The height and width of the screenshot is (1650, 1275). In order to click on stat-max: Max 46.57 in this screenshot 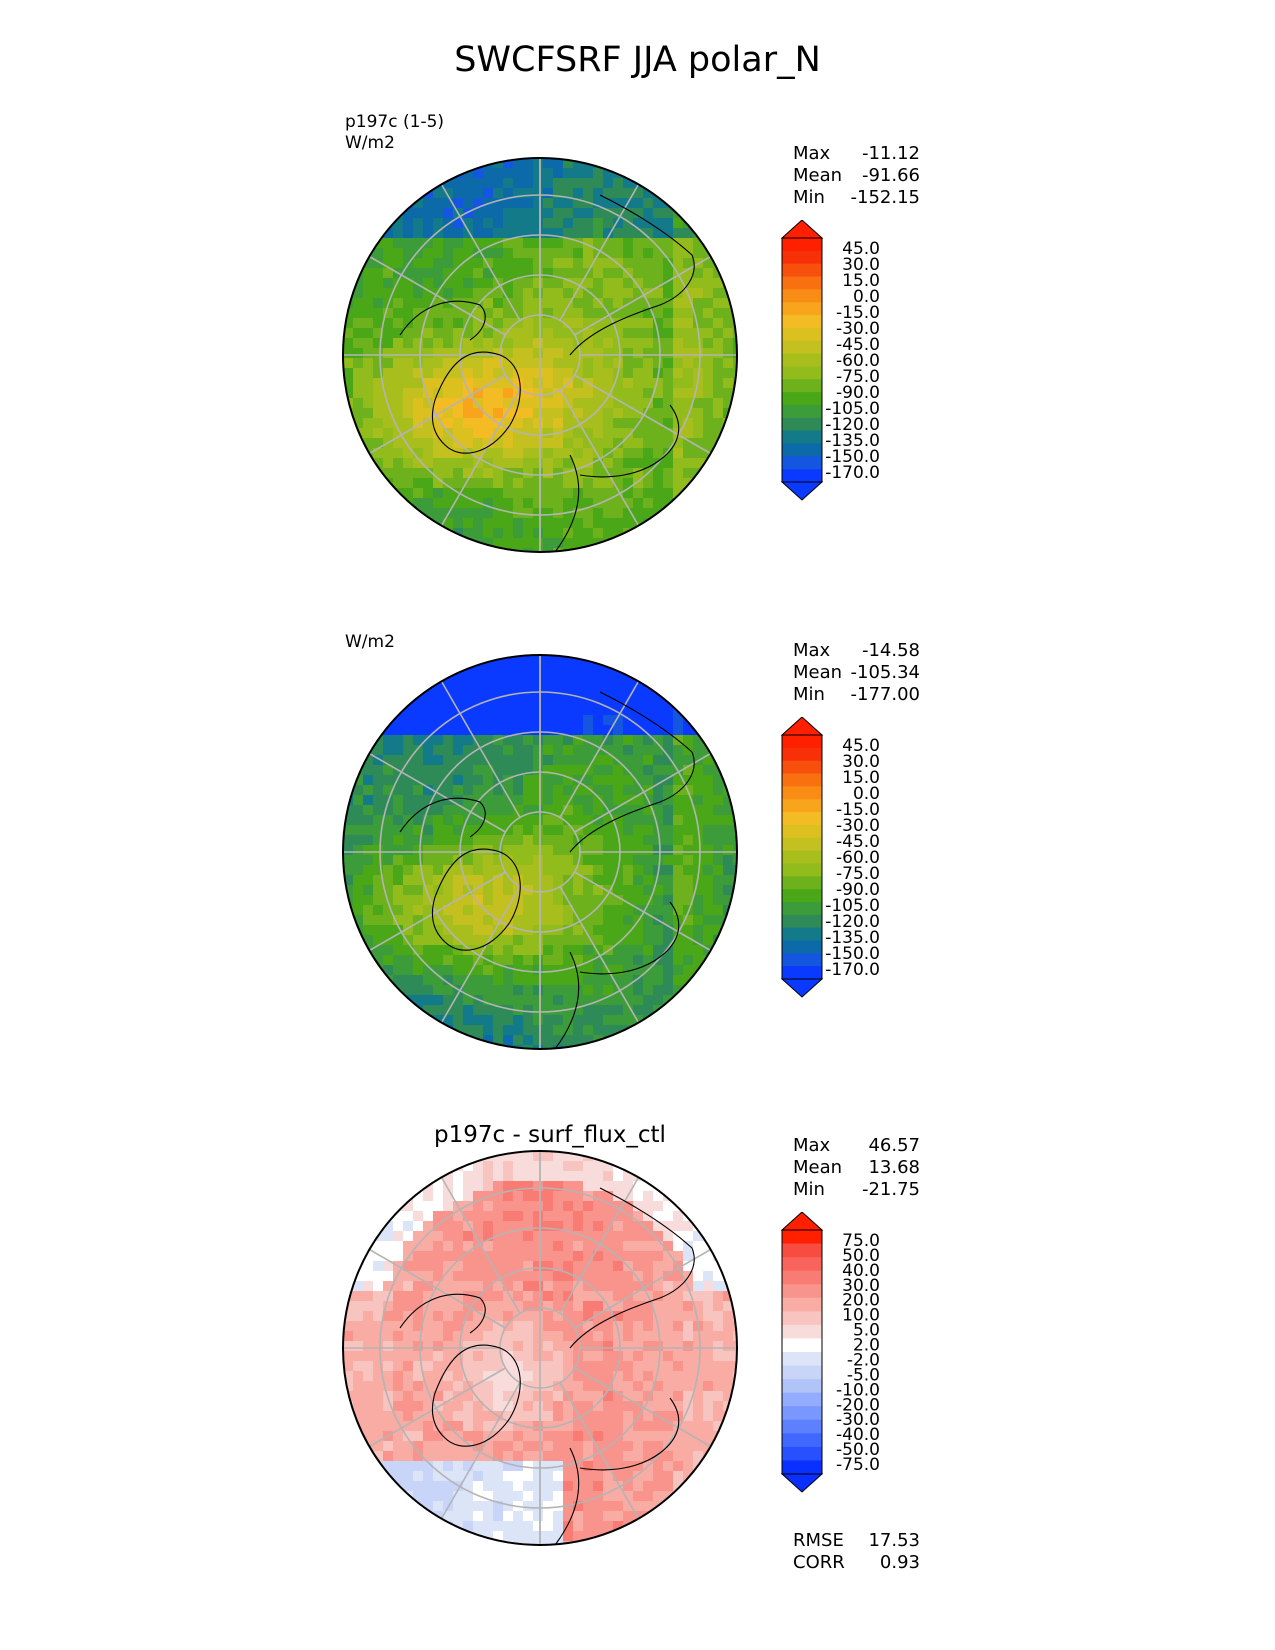, I will do `click(856, 1145)`.